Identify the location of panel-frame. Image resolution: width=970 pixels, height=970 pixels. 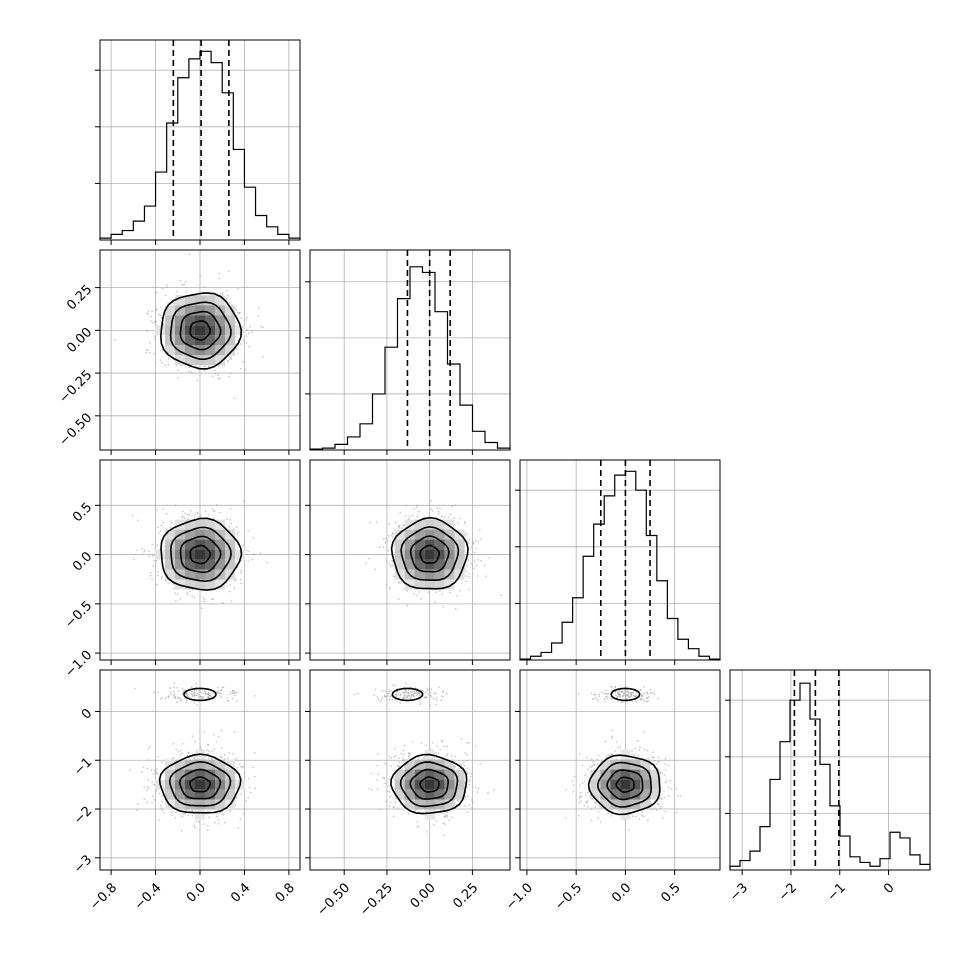
(200, 350).